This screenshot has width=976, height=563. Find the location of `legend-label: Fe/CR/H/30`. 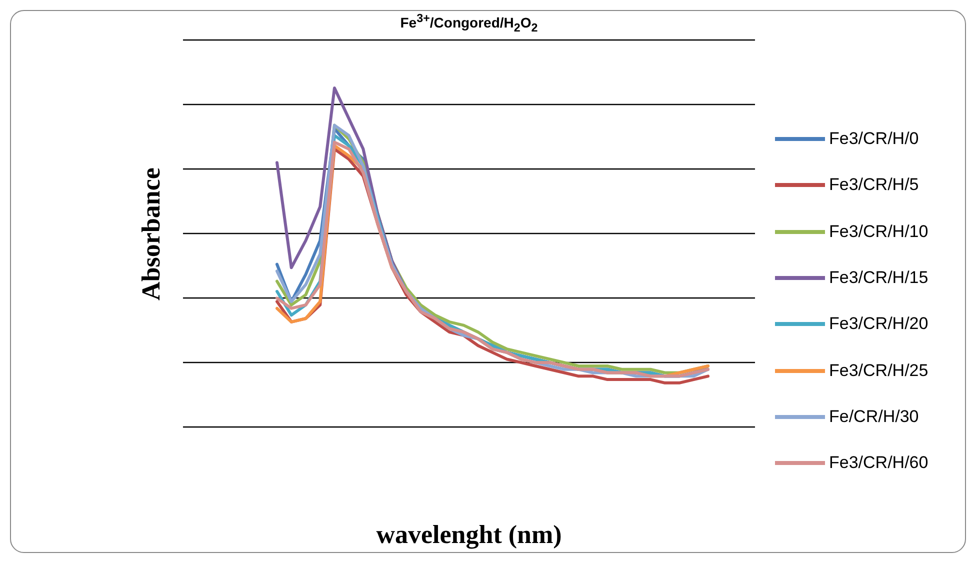

legend-label: Fe/CR/H/30 is located at coordinates (874, 416).